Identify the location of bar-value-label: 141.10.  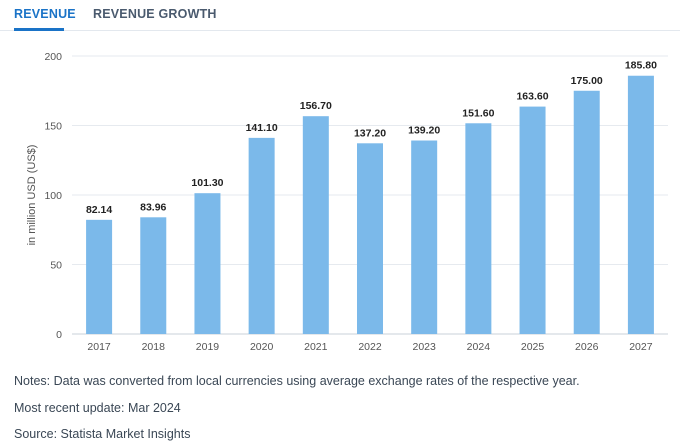
(262, 128).